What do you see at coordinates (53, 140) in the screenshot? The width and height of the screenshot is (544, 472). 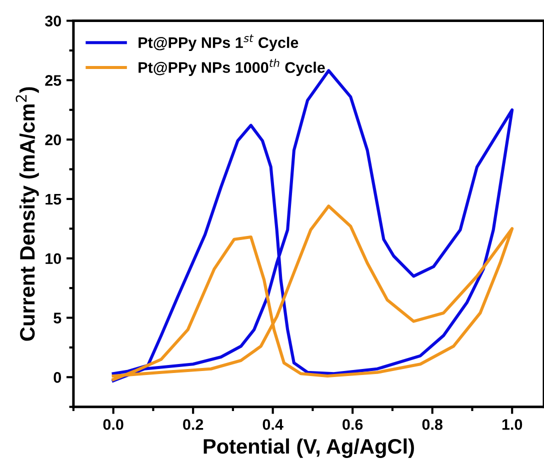 I see `y-tick-label: 20` at bounding box center [53, 140].